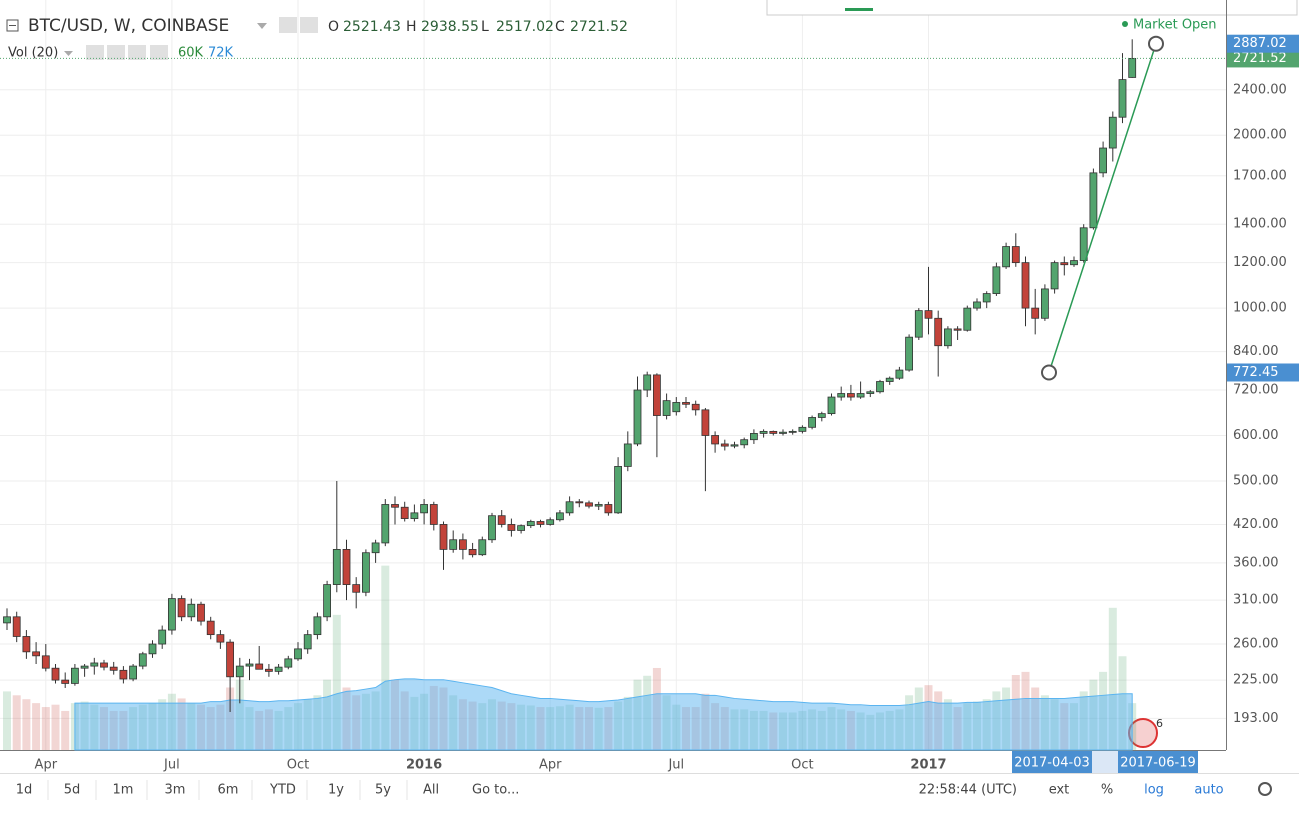 This screenshot has width=1299, height=813. What do you see at coordinates (228, 790) in the screenshot?
I see `range-button: 6m` at bounding box center [228, 790].